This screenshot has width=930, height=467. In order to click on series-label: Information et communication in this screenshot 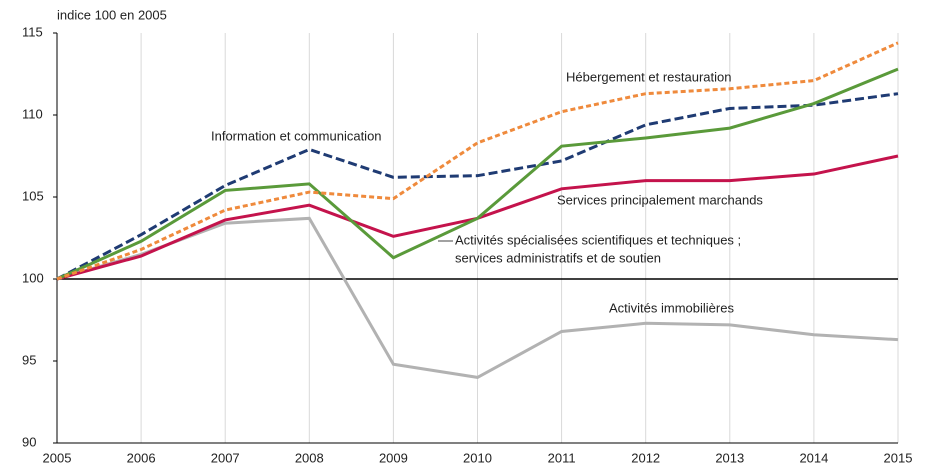, I will do `click(296, 135)`.